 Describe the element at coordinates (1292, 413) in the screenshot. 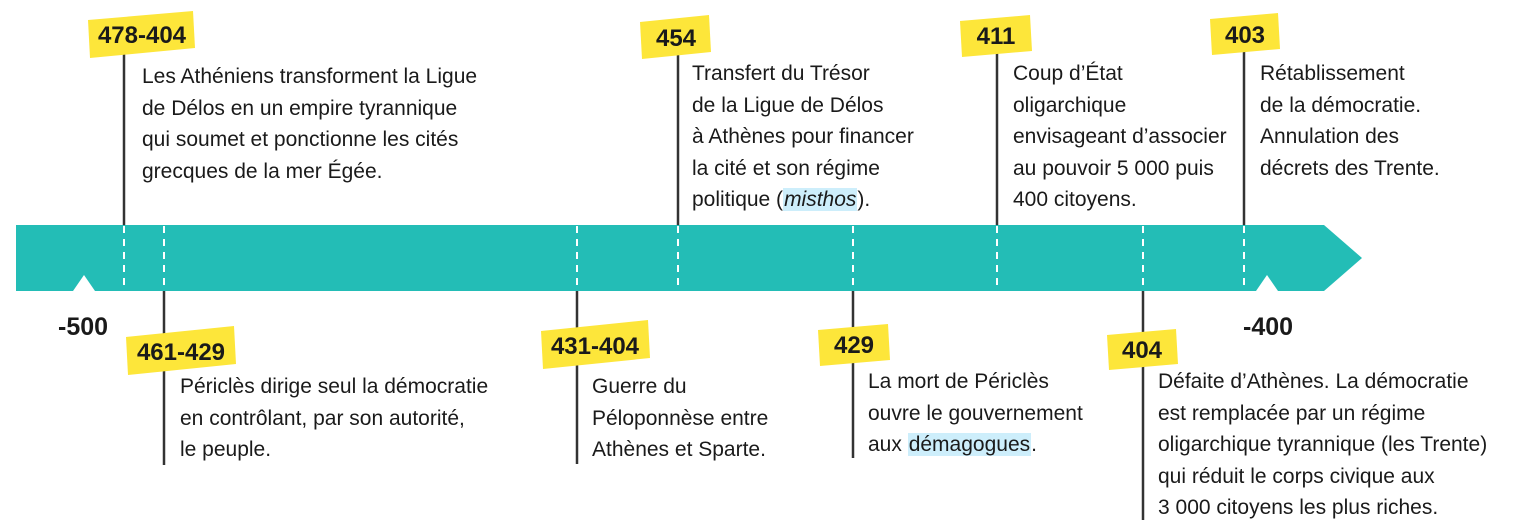

I see `text-line: est remplacée par un régime` at that location.